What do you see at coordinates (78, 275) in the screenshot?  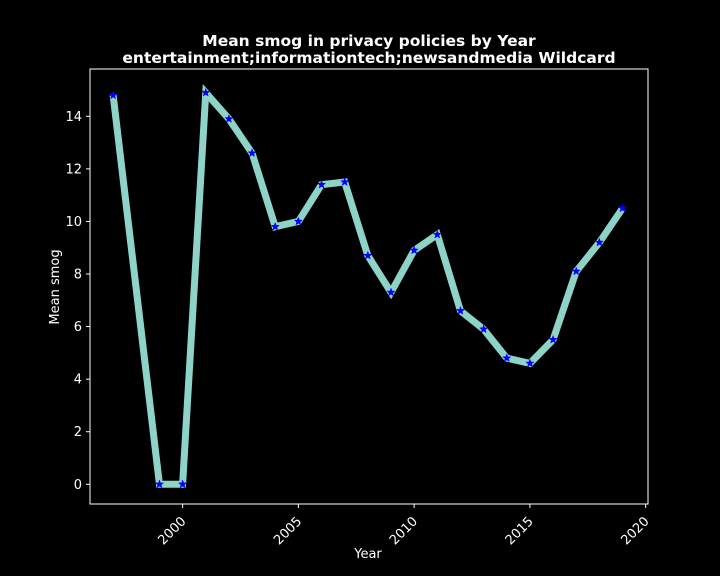 I see `y-tick-label: 8` at bounding box center [78, 275].